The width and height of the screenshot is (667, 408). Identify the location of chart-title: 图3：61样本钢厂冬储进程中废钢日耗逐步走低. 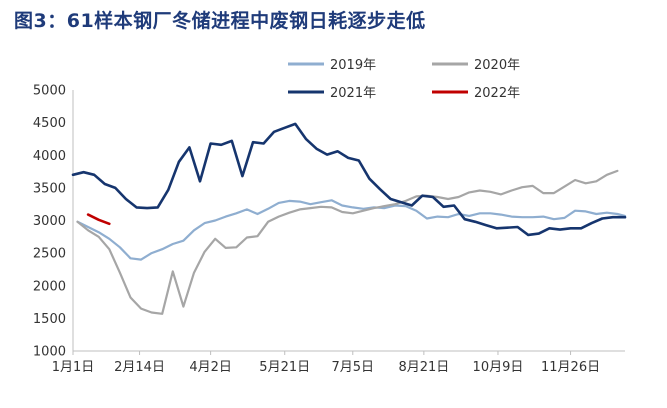
(220, 21).